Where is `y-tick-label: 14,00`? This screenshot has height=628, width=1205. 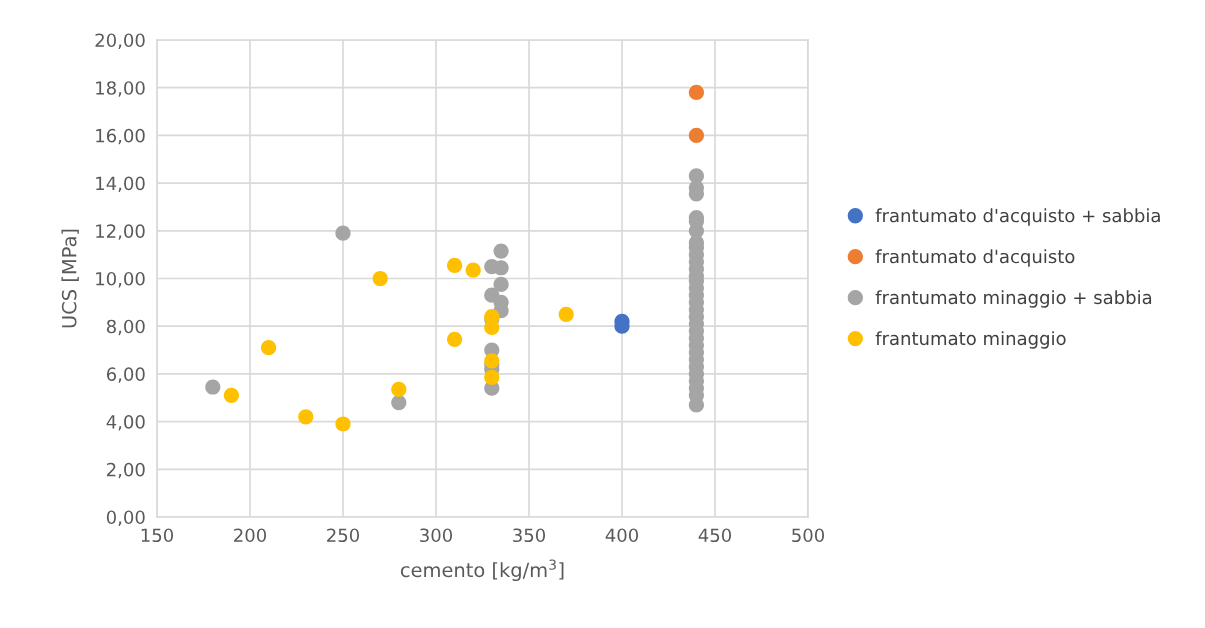 y-tick-label: 14,00 is located at coordinates (120, 184).